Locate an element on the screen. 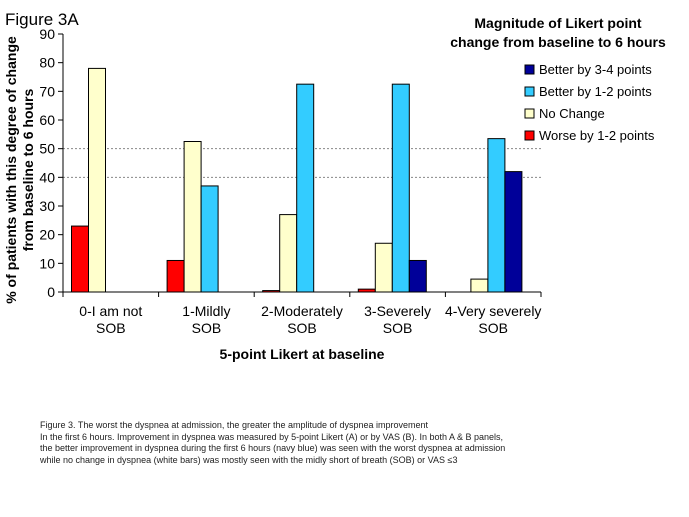 The image size is (689, 517). x-tick-label: 3-Severely is located at coordinates (397, 311).